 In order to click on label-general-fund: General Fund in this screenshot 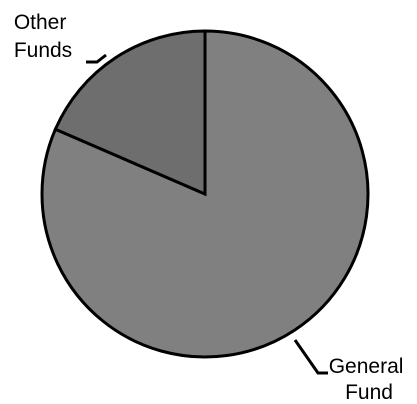, I will do `click(369, 379)`.